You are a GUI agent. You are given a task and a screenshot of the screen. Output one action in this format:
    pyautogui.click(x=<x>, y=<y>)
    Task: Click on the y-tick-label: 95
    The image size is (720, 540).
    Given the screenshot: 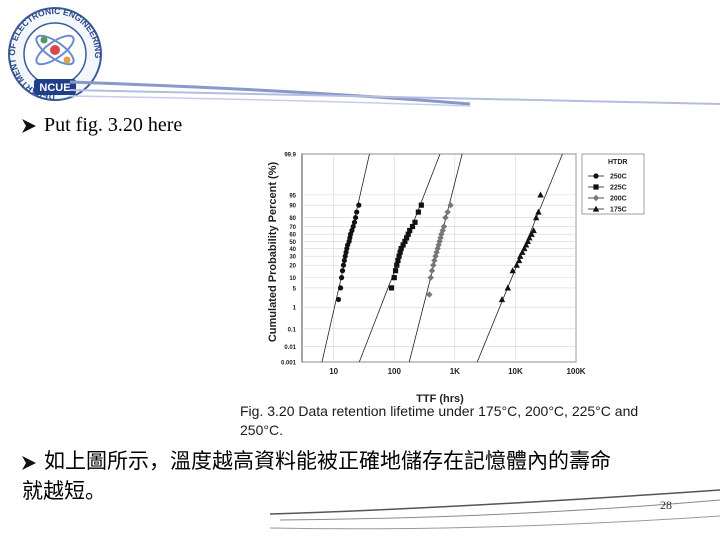 What is the action you would take?
    pyautogui.click(x=292, y=196)
    